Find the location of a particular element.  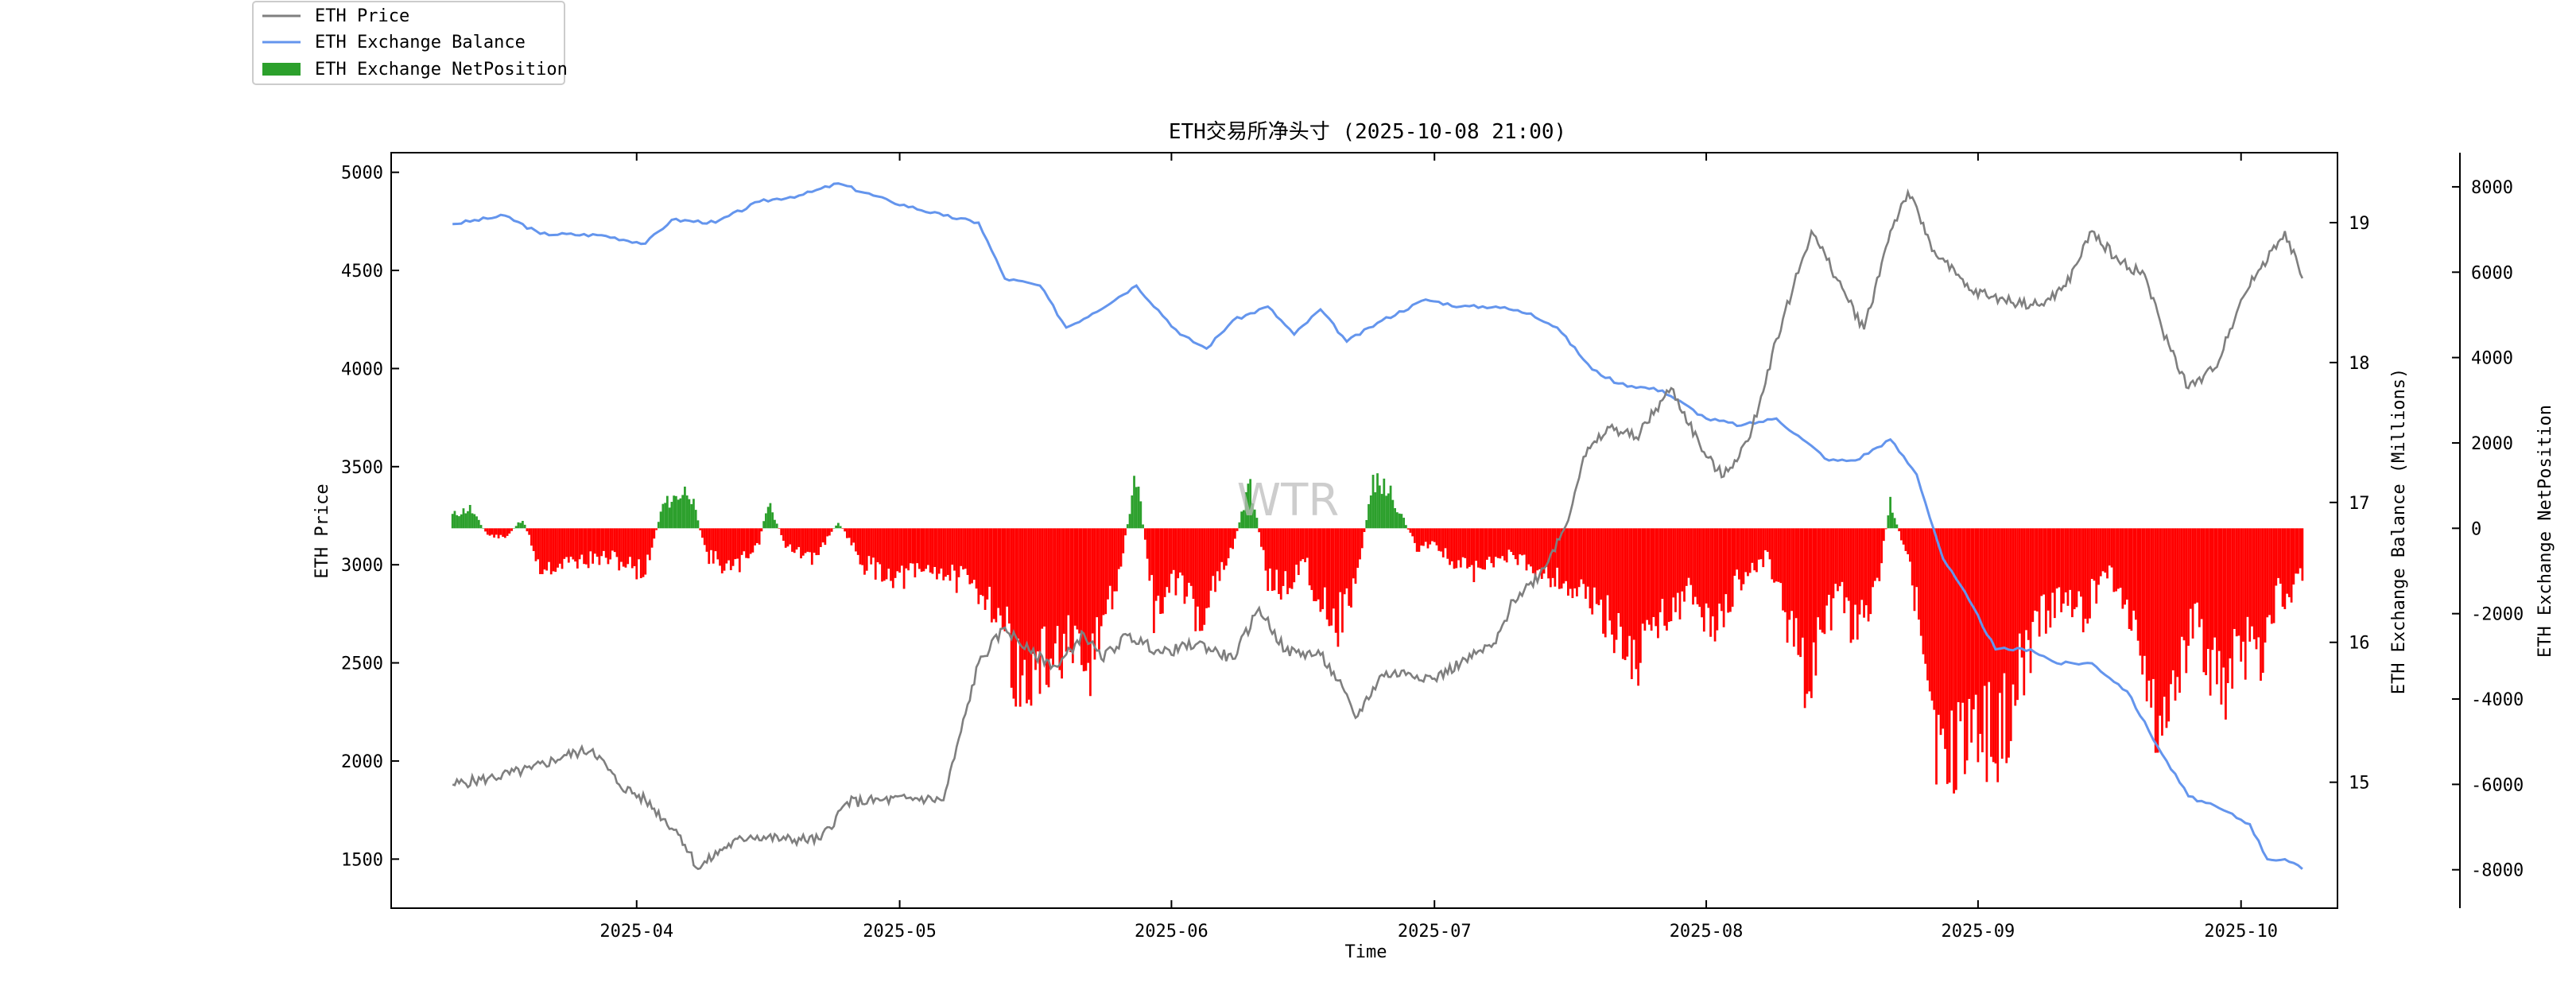

y-tick-label-netposition: 2000 is located at coordinates (2492, 444).